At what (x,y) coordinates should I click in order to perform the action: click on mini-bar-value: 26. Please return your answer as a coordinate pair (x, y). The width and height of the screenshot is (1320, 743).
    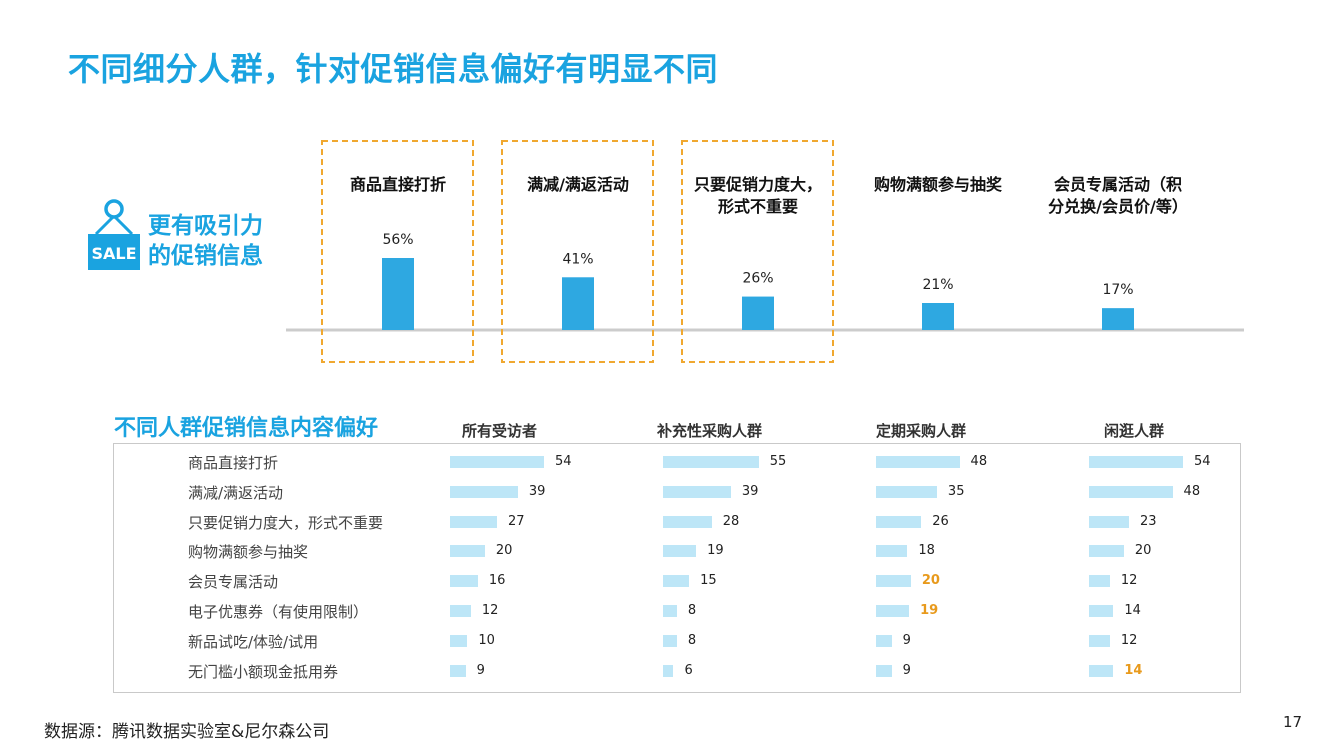
    Looking at the image, I should click on (940, 521).